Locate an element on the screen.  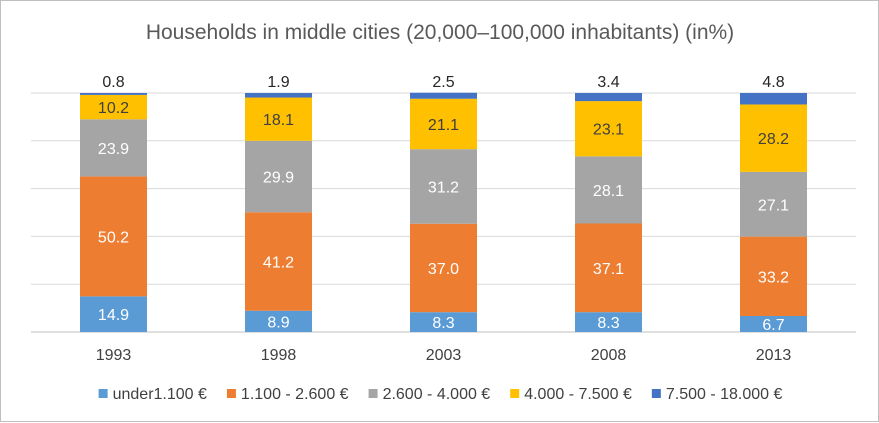
data-label: 21.1 is located at coordinates (443, 125).